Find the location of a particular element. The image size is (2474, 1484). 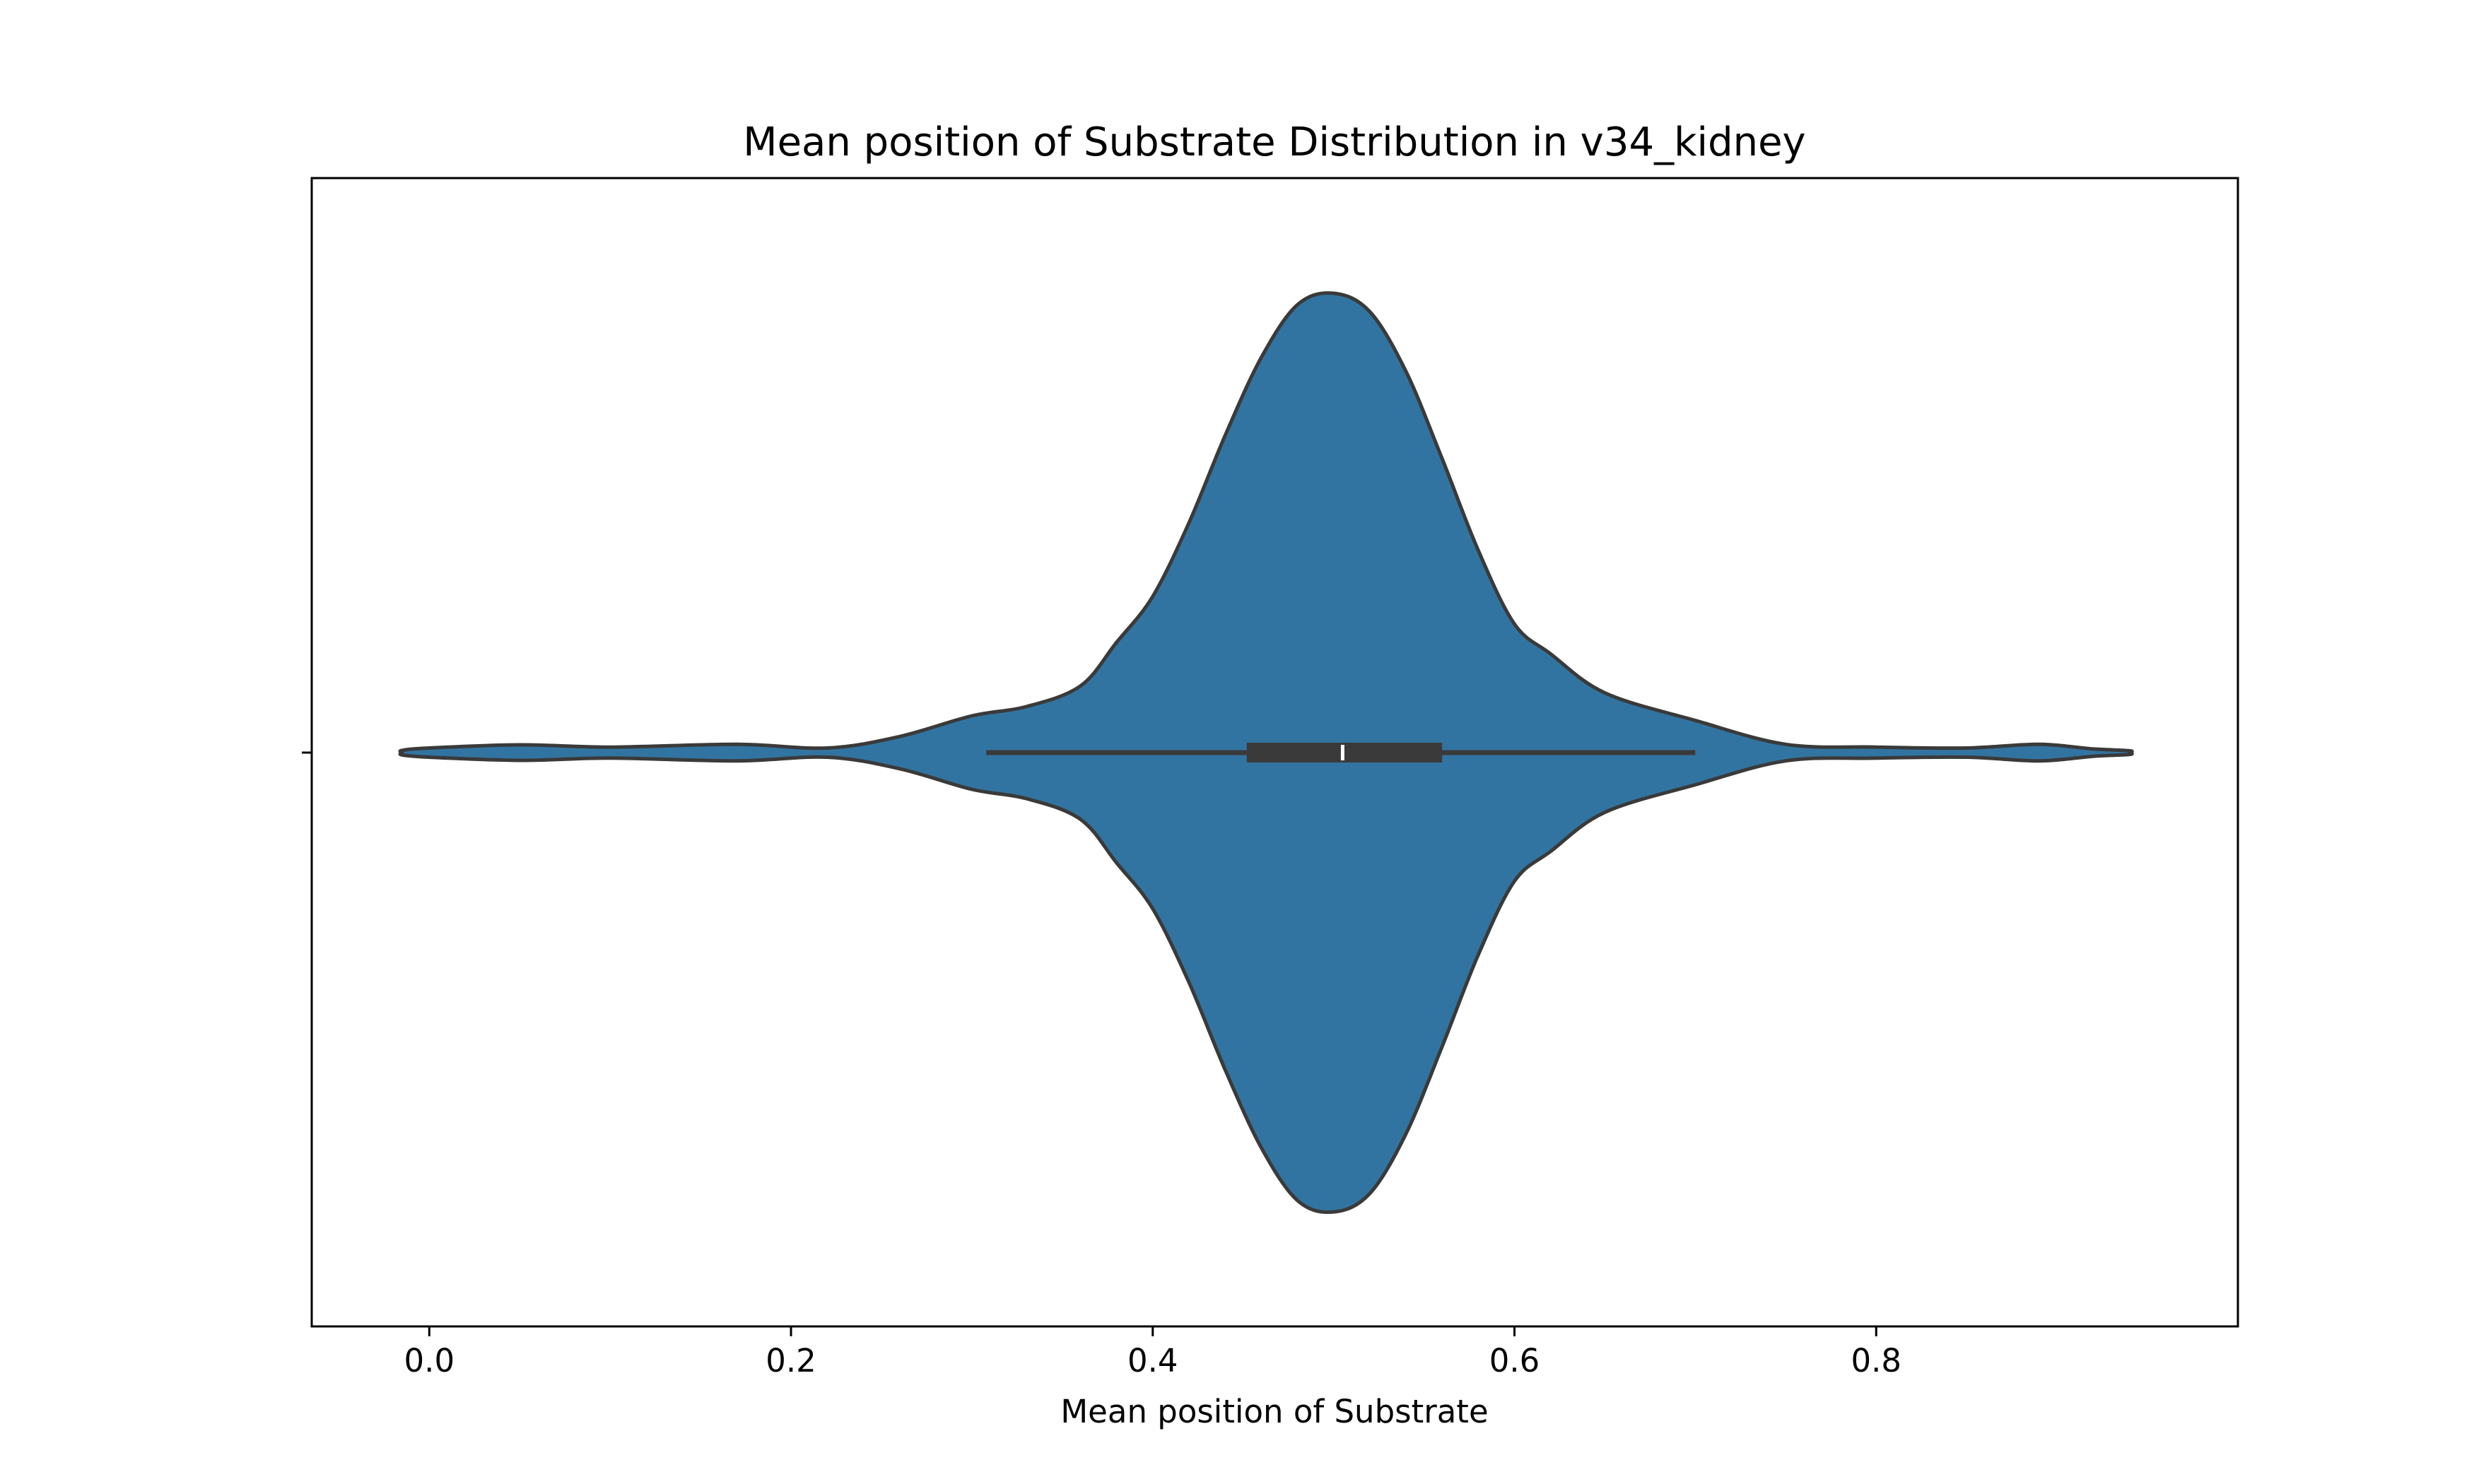

x-tick-label: 0.4 is located at coordinates (1152, 1360).